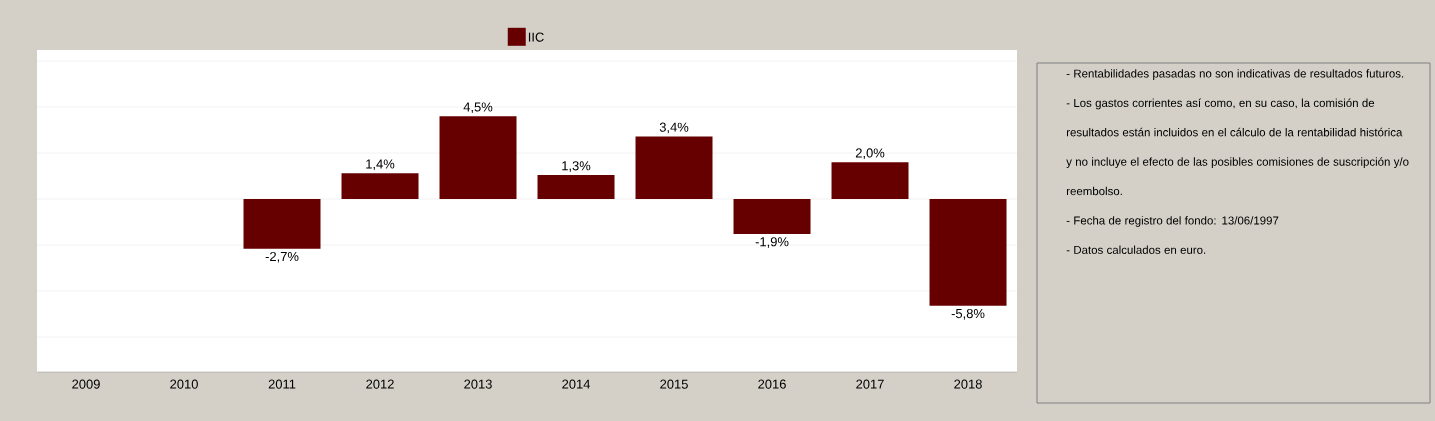 Image resolution: width=1435 pixels, height=421 pixels. Describe the element at coordinates (1237, 147) in the screenshot. I see `text: - Los gastos corrientes así como, en su caso, la comisión de resultados están incluidos en el cálculo de la rentabilidad histórica y no incluye el efecto de las posibles comisiones de suscripción y/o reembolso.` at that location.